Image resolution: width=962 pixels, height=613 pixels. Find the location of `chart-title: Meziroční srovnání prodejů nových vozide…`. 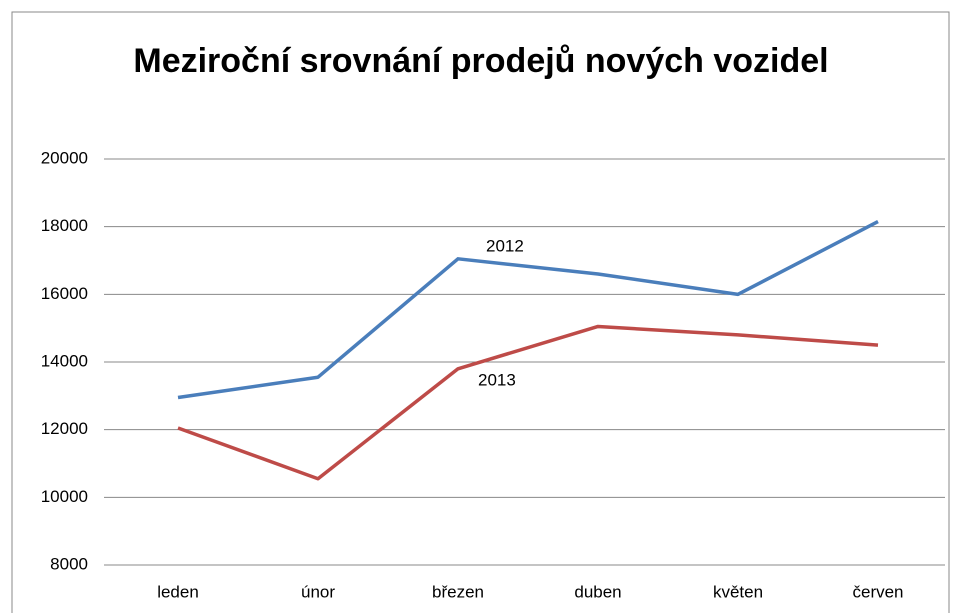

chart-title: Meziroční srovnání prodejů nových vozide… is located at coordinates (481, 61).